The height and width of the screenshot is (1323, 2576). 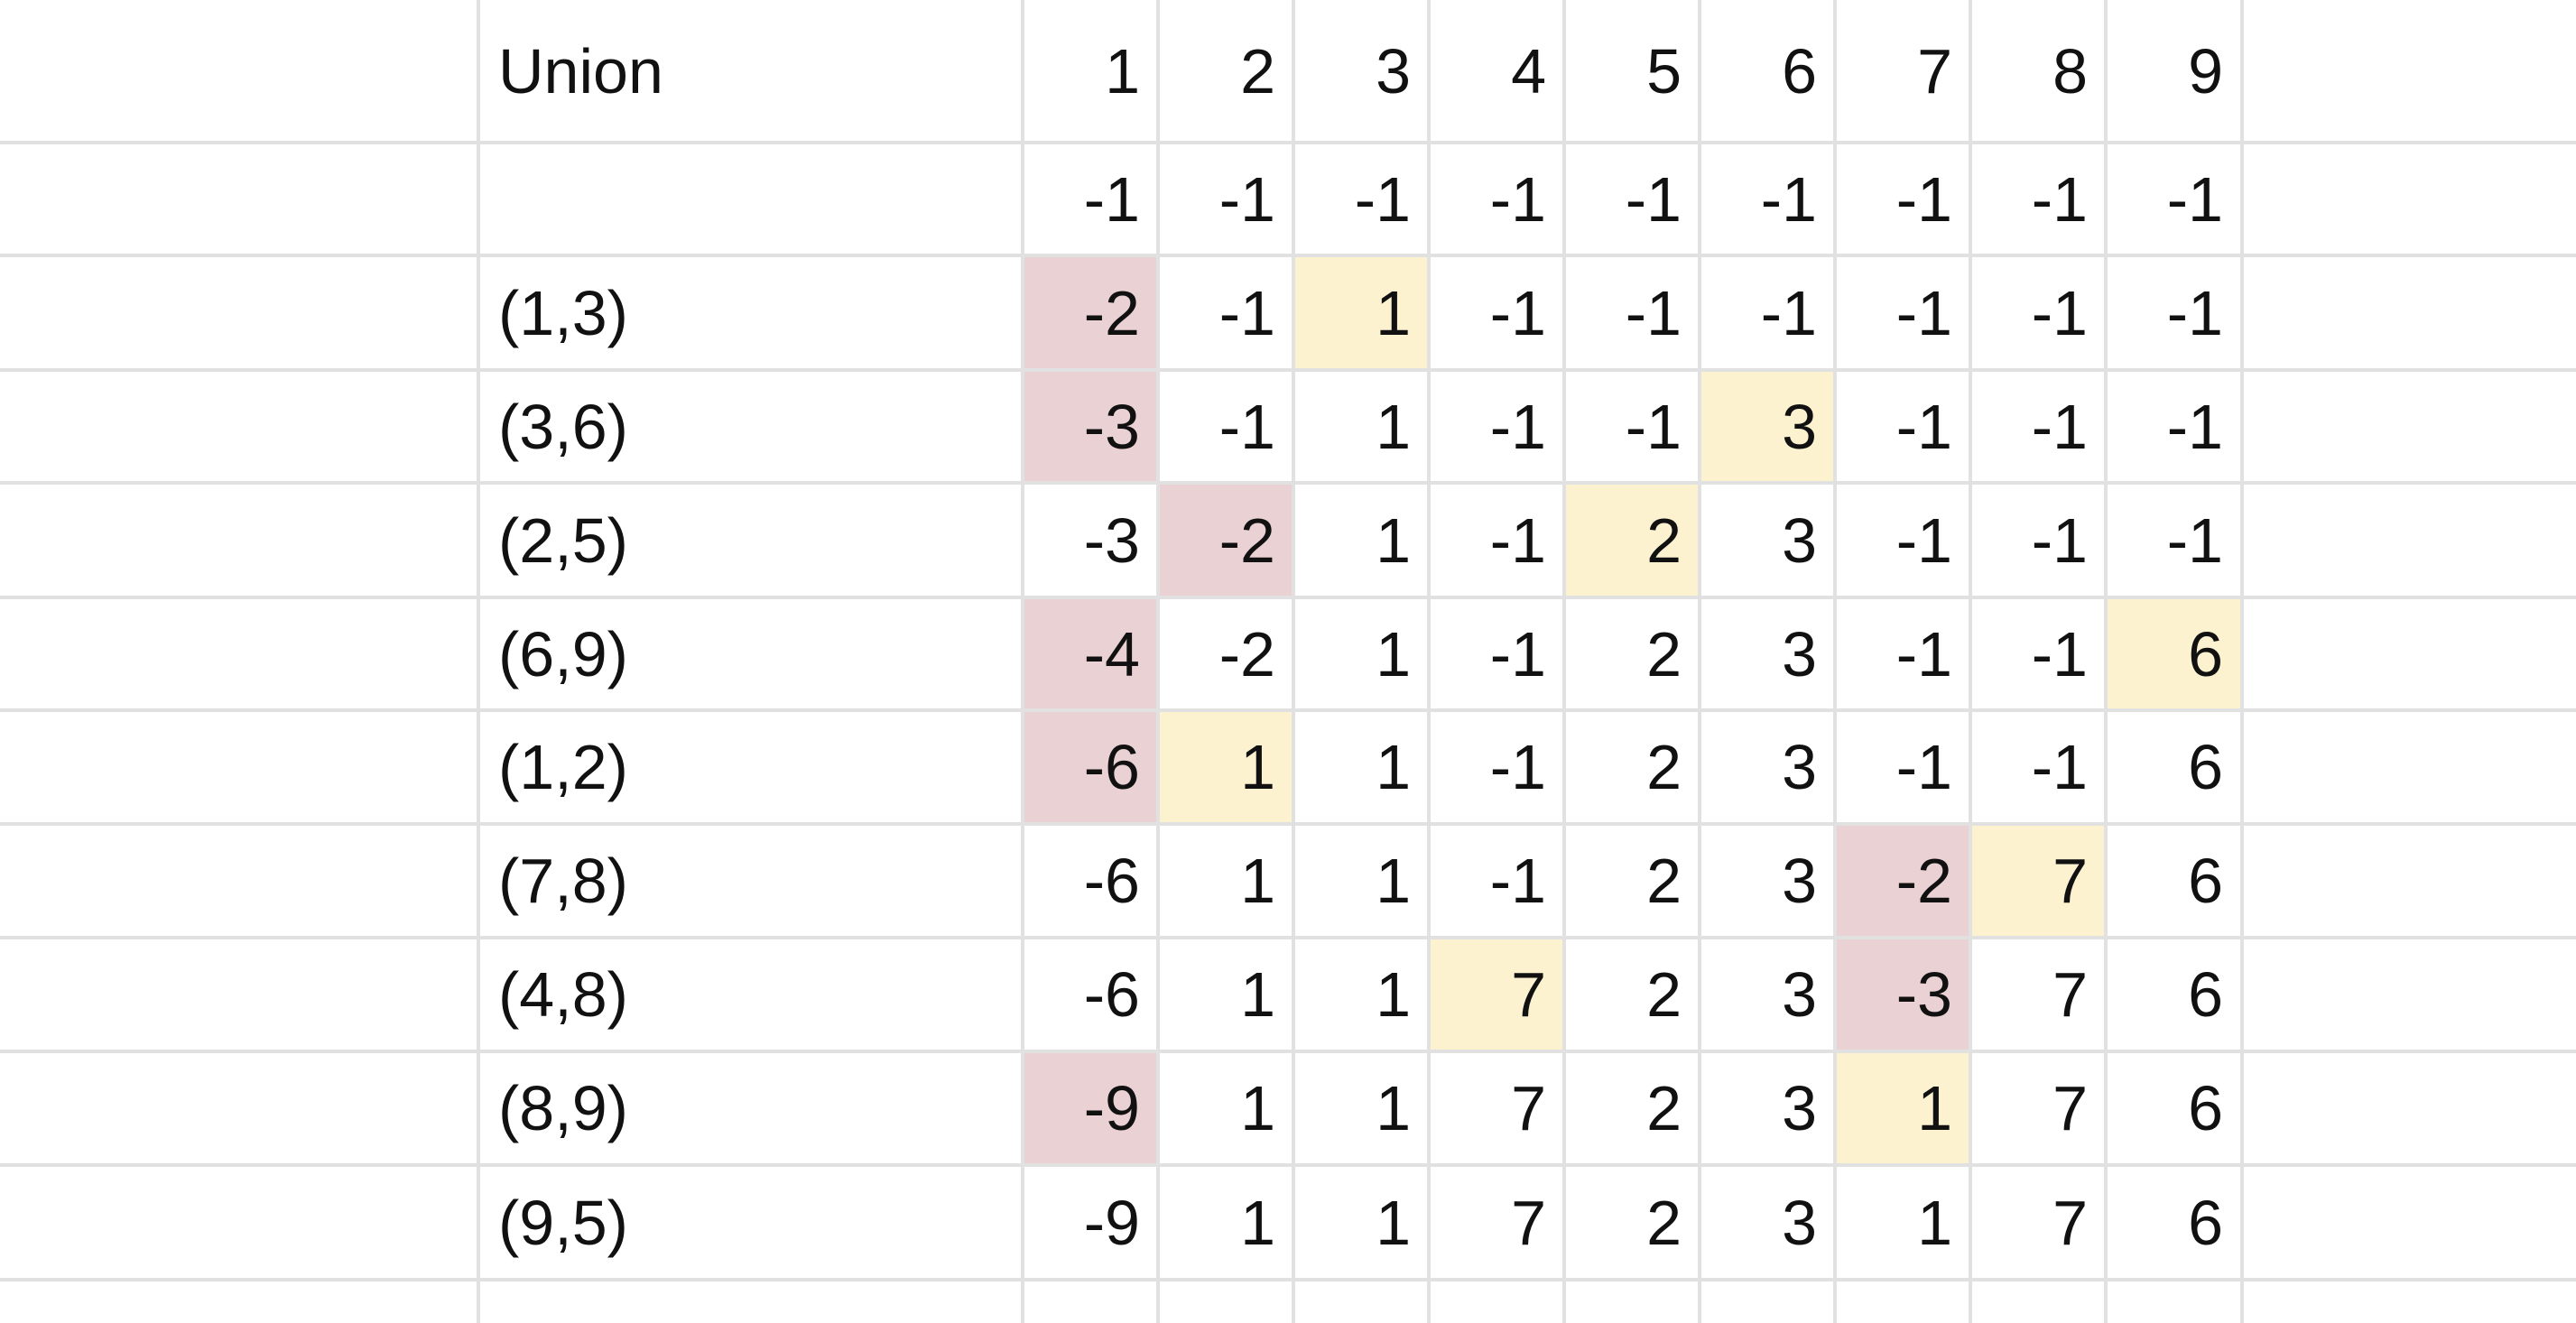 What do you see at coordinates (563, 881) in the screenshot?
I see `union-operation-label: (7,8)` at bounding box center [563, 881].